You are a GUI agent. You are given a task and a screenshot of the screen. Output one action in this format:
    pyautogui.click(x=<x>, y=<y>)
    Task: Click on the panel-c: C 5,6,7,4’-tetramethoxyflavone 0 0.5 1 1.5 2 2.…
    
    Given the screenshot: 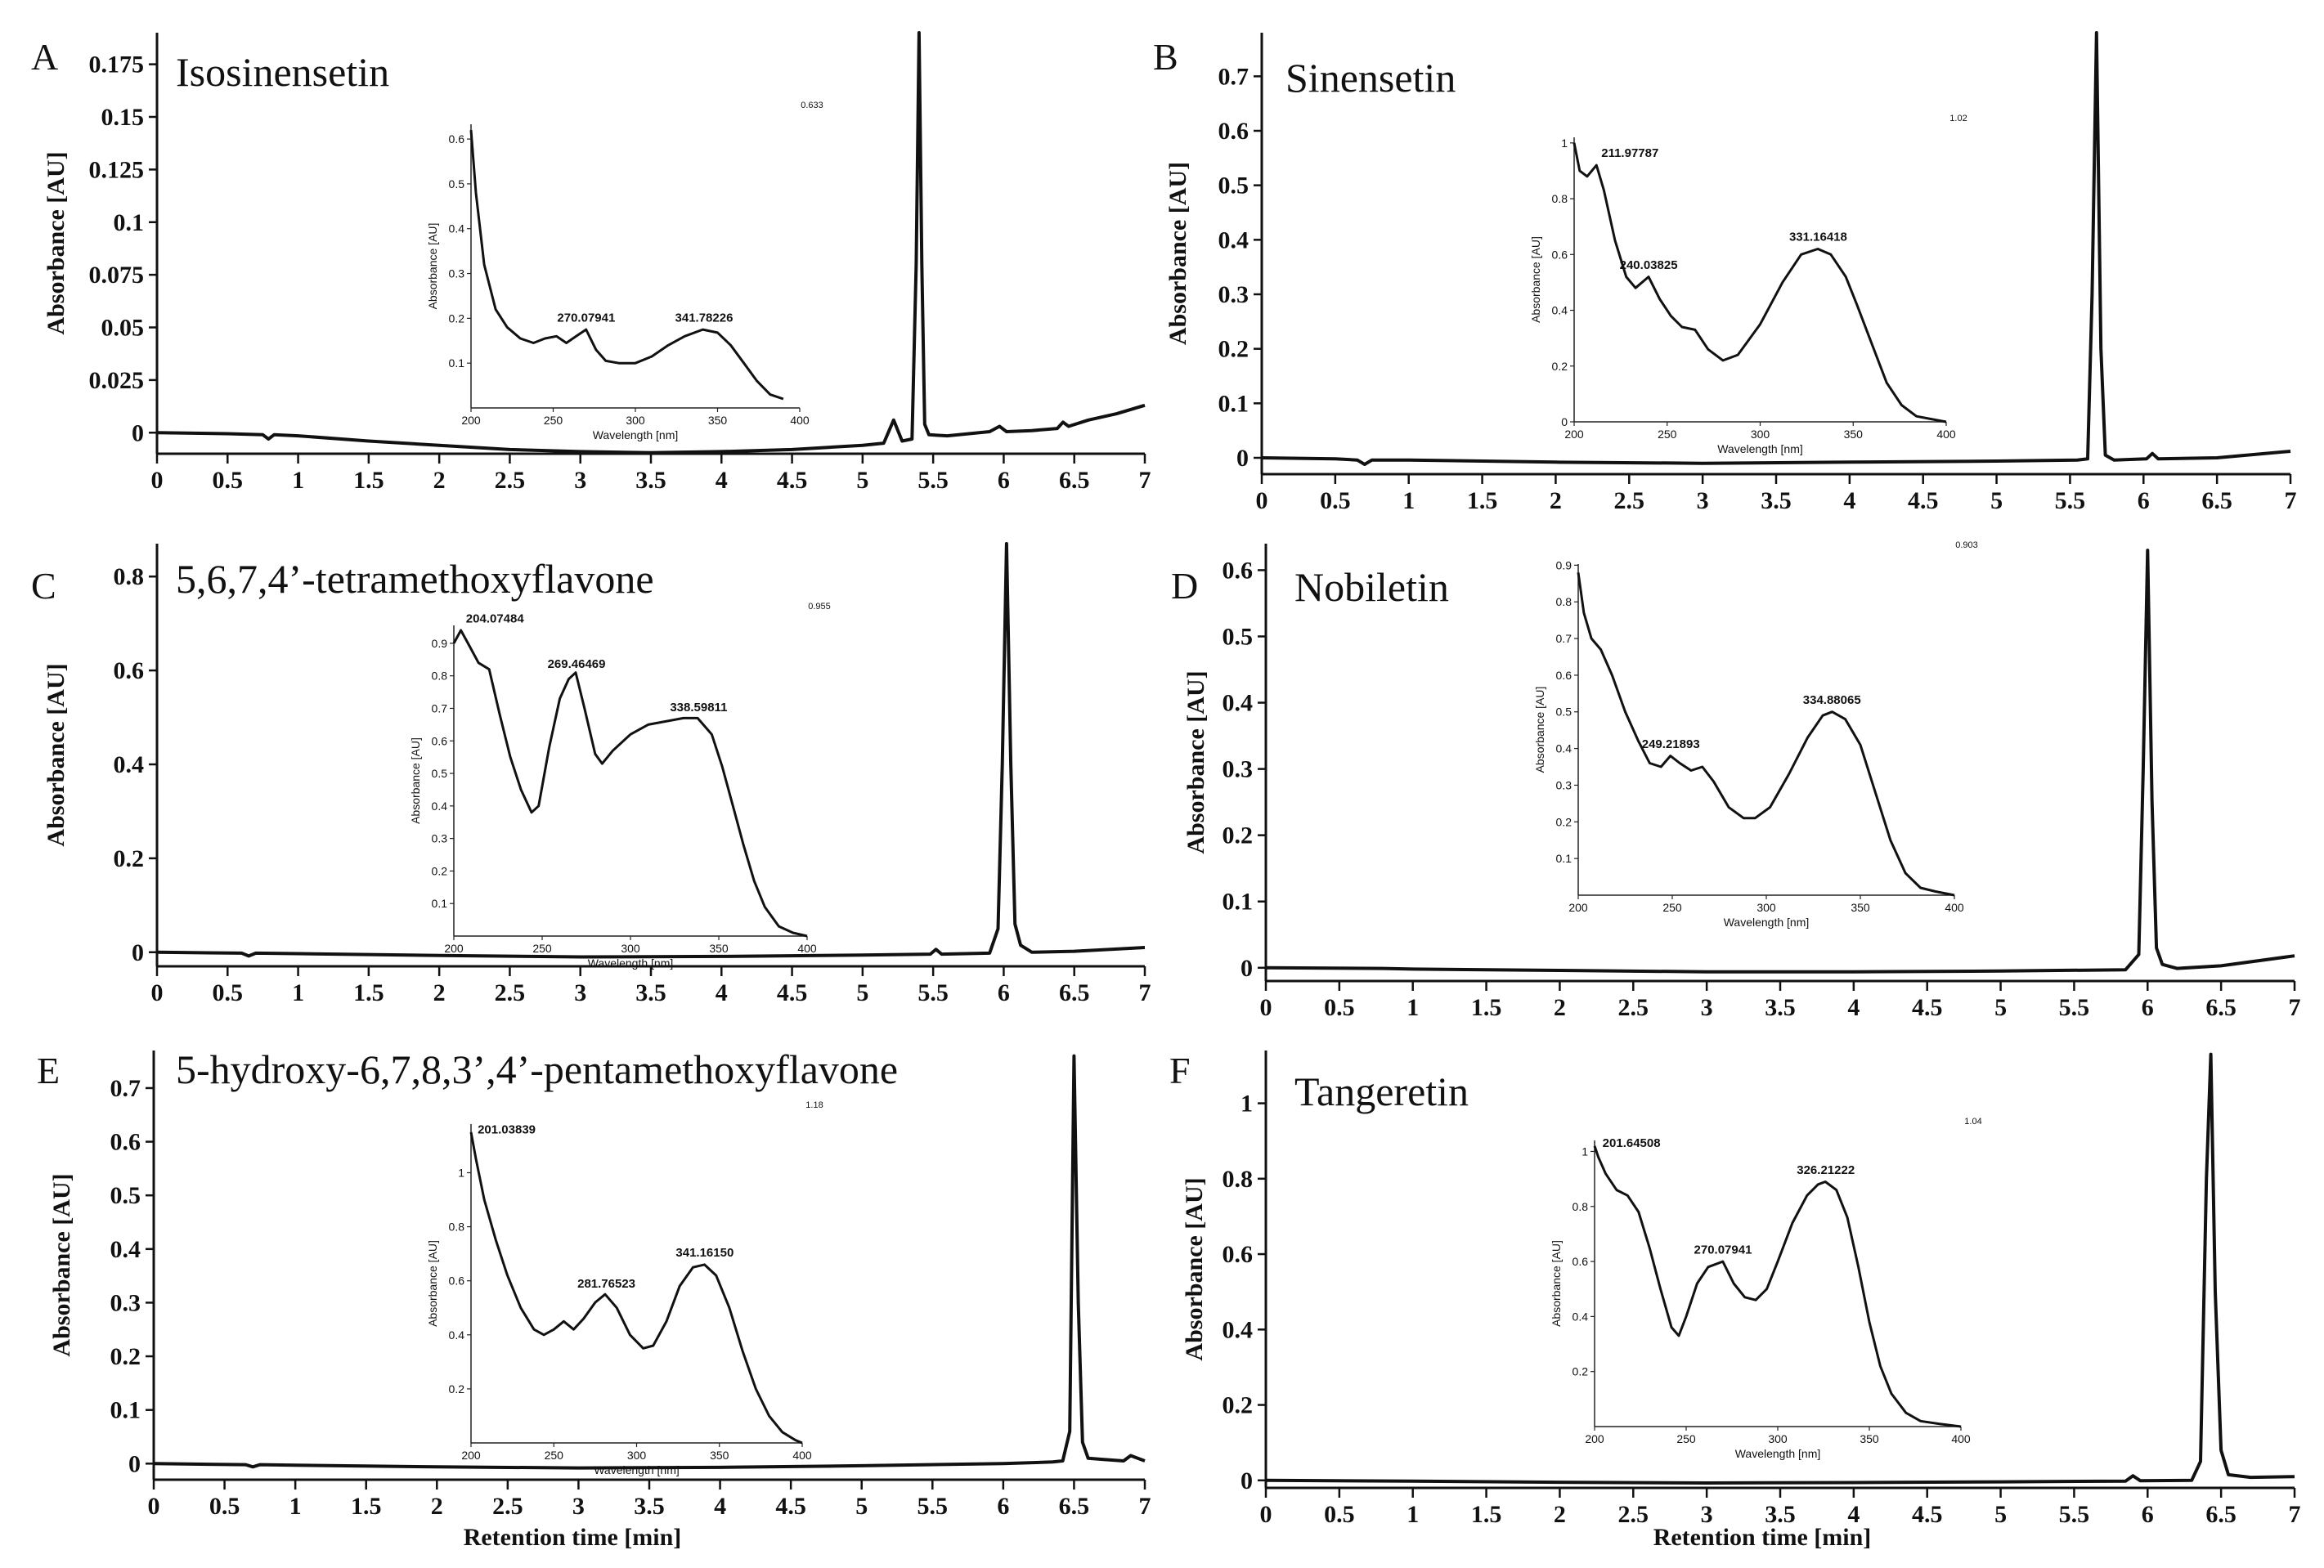 What is the action you would take?
    pyautogui.click(x=591, y=774)
    